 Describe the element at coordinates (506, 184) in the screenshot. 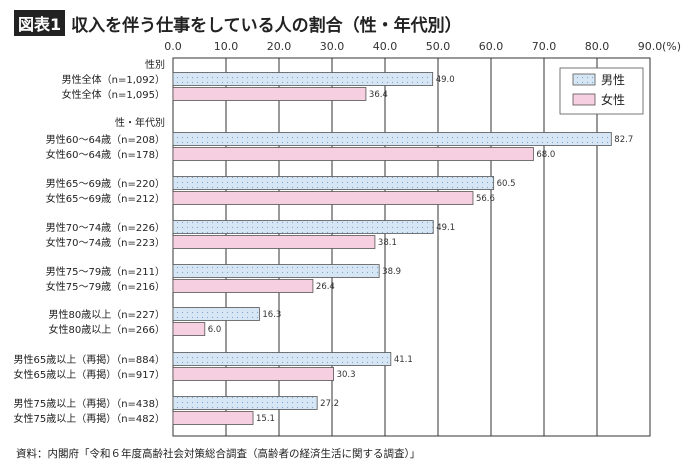

I see `data-label: 60.5` at that location.